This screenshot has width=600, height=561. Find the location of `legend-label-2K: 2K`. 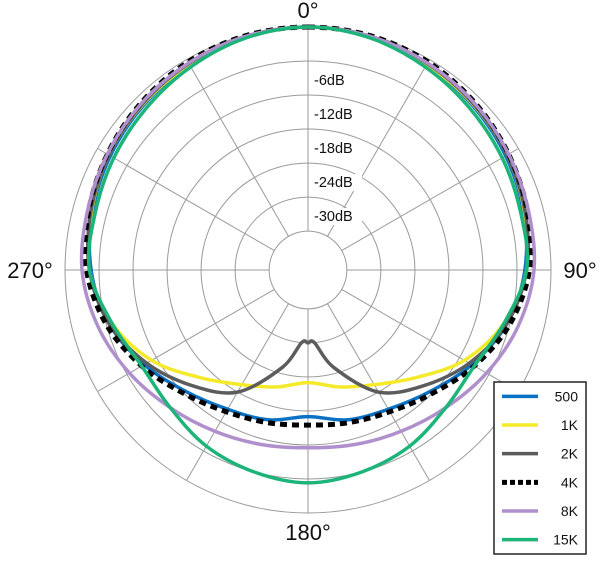

legend-label-2K: 2K is located at coordinates (570, 454).